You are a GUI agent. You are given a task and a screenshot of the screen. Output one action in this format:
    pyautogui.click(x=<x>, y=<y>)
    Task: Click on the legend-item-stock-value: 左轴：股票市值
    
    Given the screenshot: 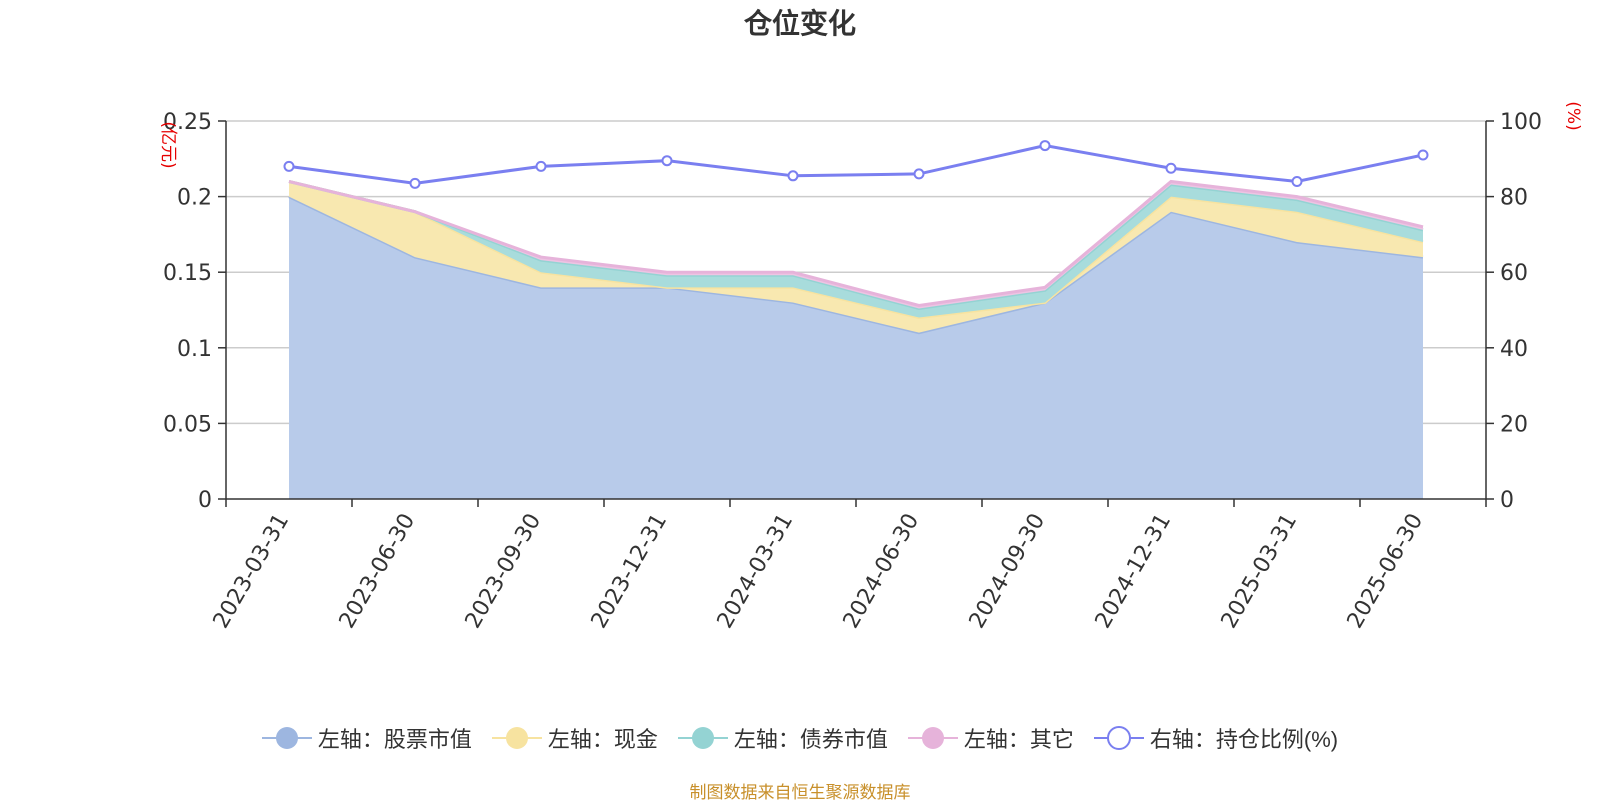 What is the action you would take?
    pyautogui.click(x=366, y=738)
    